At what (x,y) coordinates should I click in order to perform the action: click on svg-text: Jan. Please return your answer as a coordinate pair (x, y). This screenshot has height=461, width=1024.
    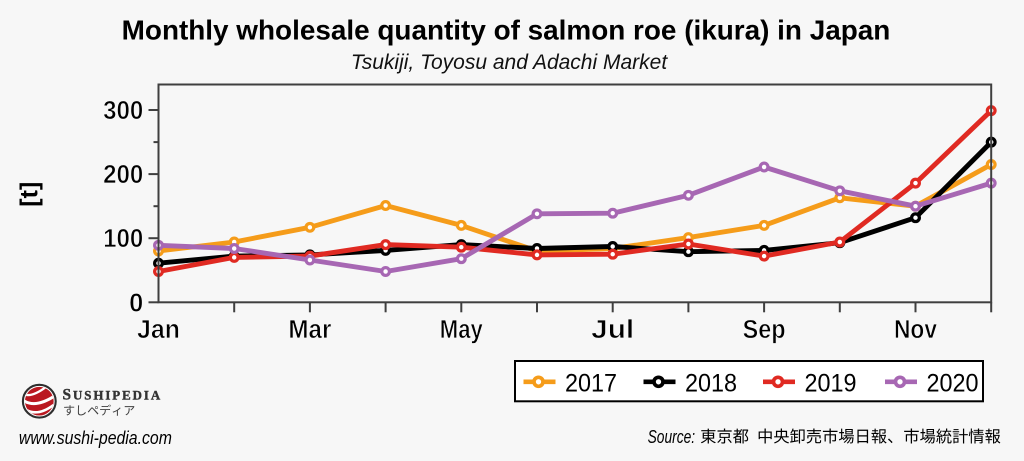
    Looking at the image, I should click on (158, 330).